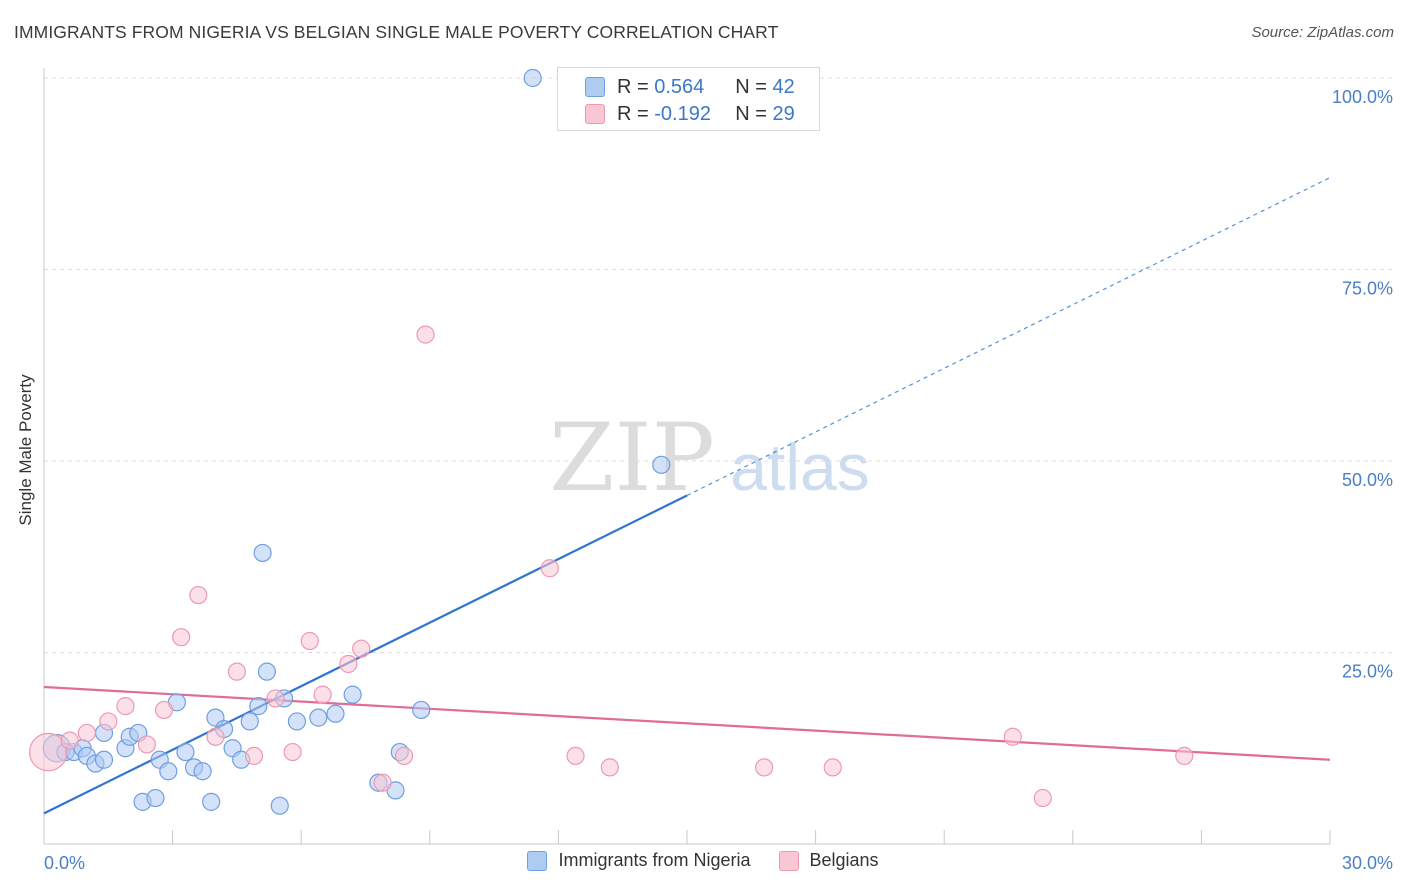 This screenshot has height=892, width=1406. I want to click on legend-n-value: 29, so click(783, 113).